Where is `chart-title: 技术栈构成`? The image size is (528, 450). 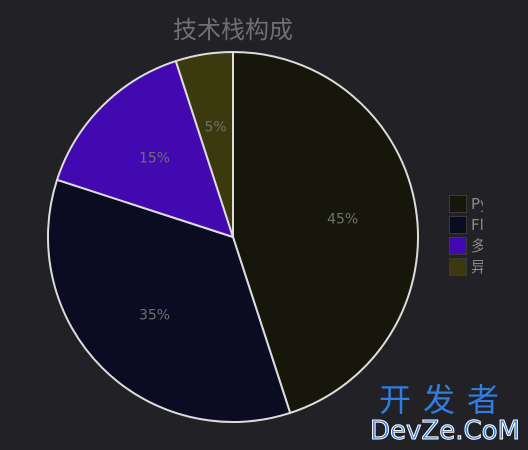
chart-title: 技术栈构成 is located at coordinates (233, 30).